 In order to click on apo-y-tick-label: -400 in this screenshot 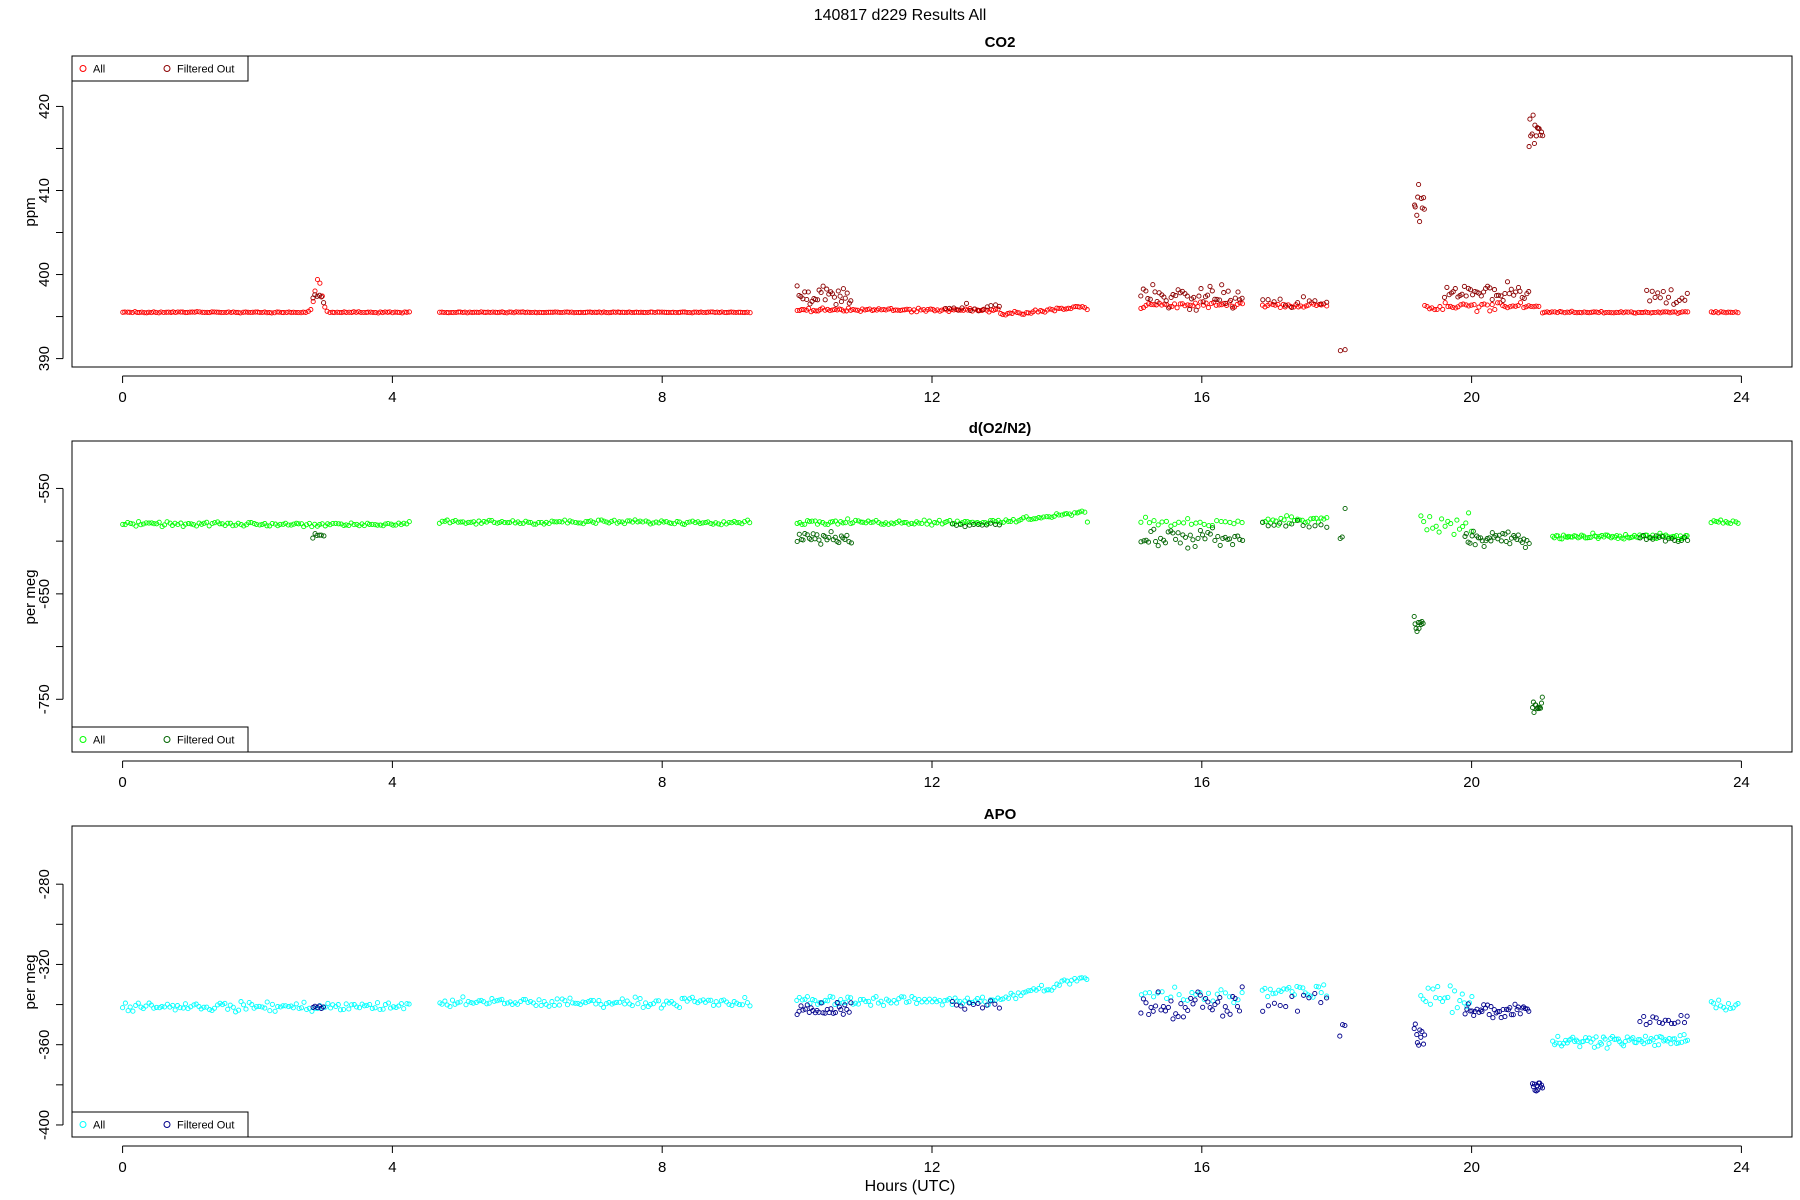, I will do `click(44, 1125)`.